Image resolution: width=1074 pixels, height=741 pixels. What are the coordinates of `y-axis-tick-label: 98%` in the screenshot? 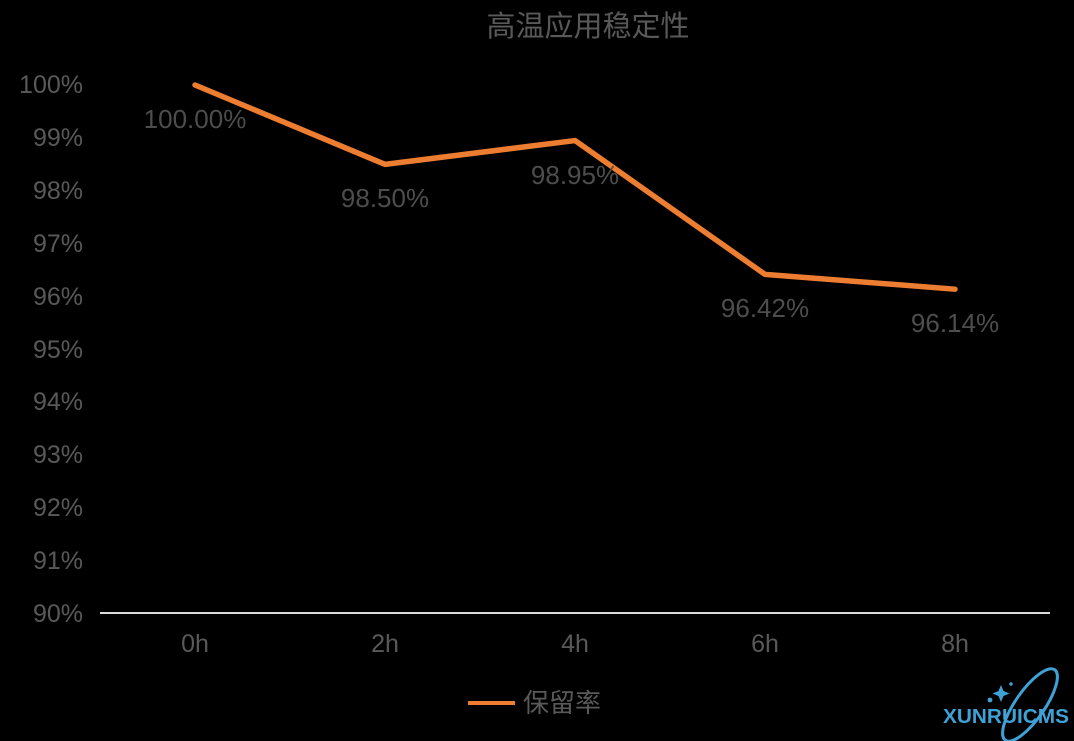 It's located at (57, 190).